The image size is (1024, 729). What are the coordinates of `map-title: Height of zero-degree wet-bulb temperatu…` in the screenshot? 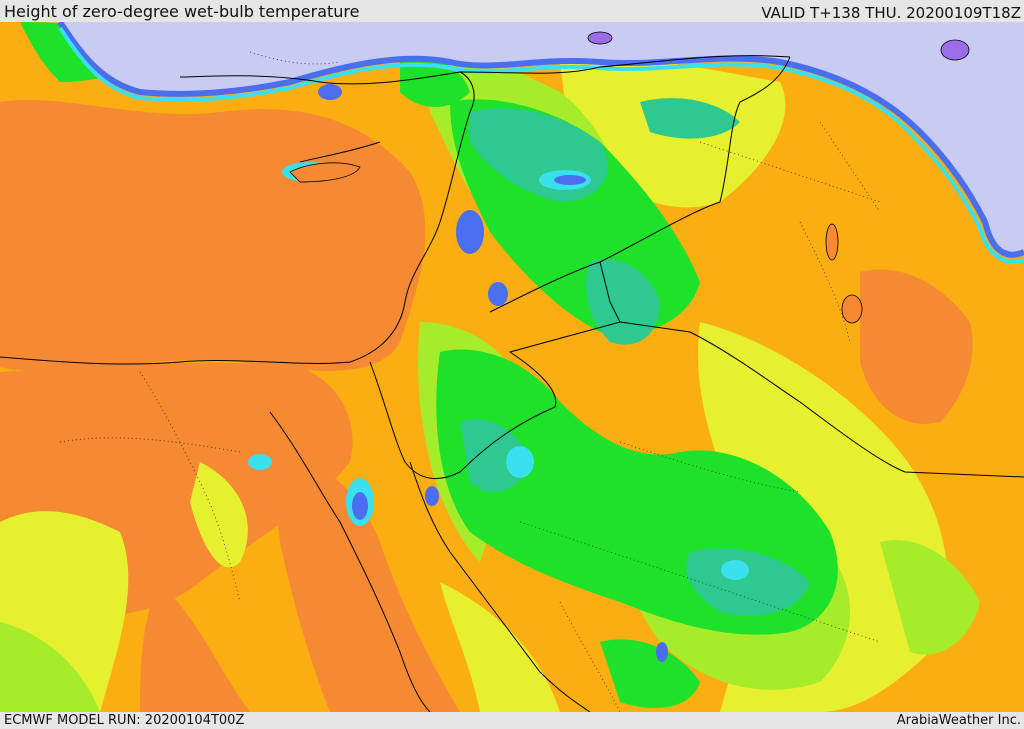 It's located at (182, 11).